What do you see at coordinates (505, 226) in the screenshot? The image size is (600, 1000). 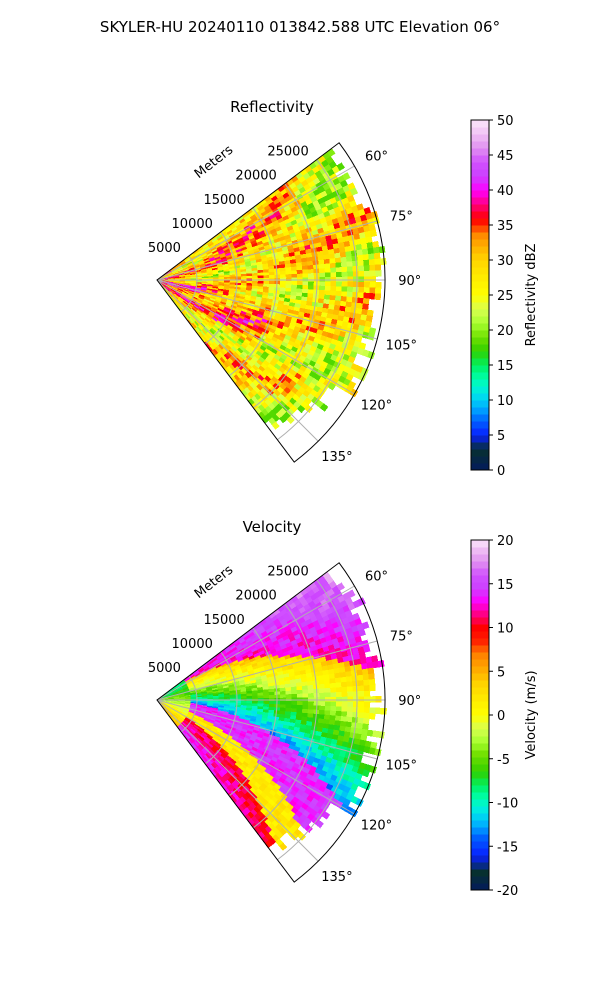 I see `colorbar-tick-label: 35` at bounding box center [505, 226].